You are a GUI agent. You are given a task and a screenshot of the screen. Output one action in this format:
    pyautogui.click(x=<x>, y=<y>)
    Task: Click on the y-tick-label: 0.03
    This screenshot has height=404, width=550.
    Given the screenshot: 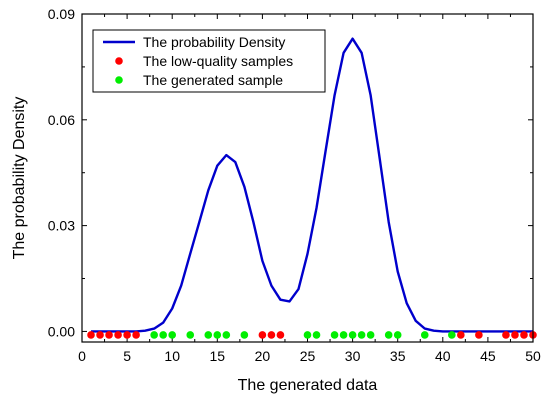 What is the action you would take?
    pyautogui.click(x=61, y=226)
    